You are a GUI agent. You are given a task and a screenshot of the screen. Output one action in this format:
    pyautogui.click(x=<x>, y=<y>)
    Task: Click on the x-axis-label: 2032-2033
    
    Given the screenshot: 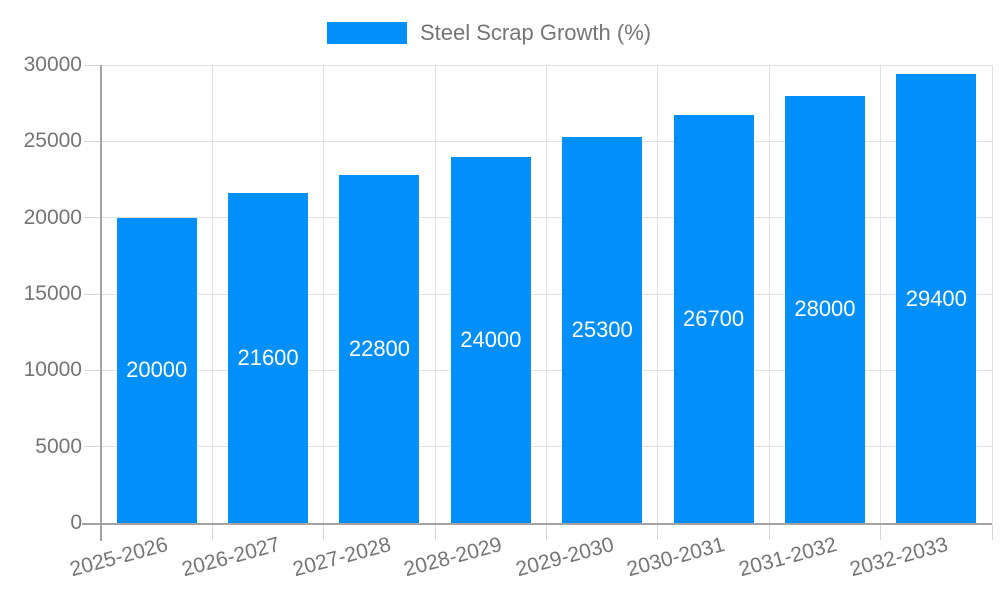 What is the action you would take?
    pyautogui.click(x=899, y=557)
    